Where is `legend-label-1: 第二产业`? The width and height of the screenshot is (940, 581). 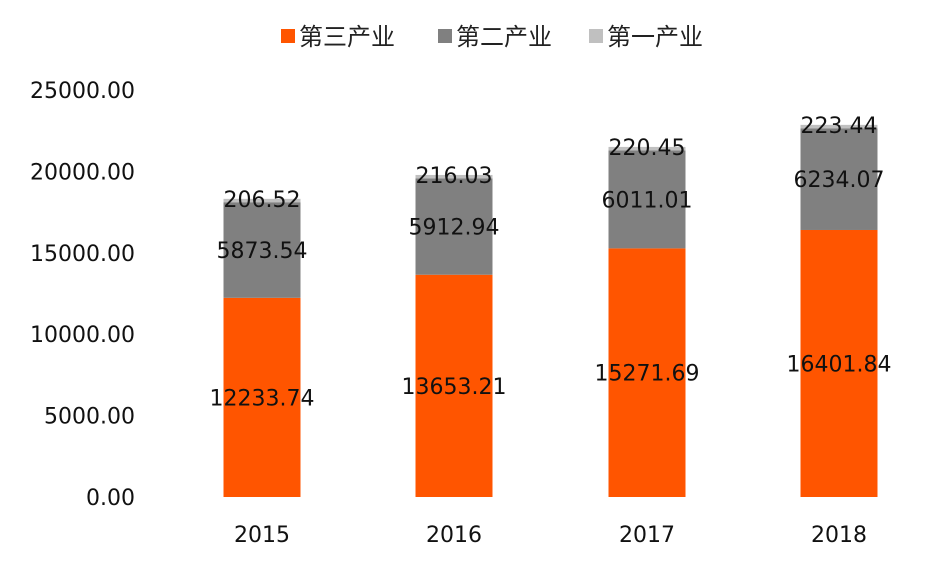 legend-label-1: 第二产业 is located at coordinates (504, 37).